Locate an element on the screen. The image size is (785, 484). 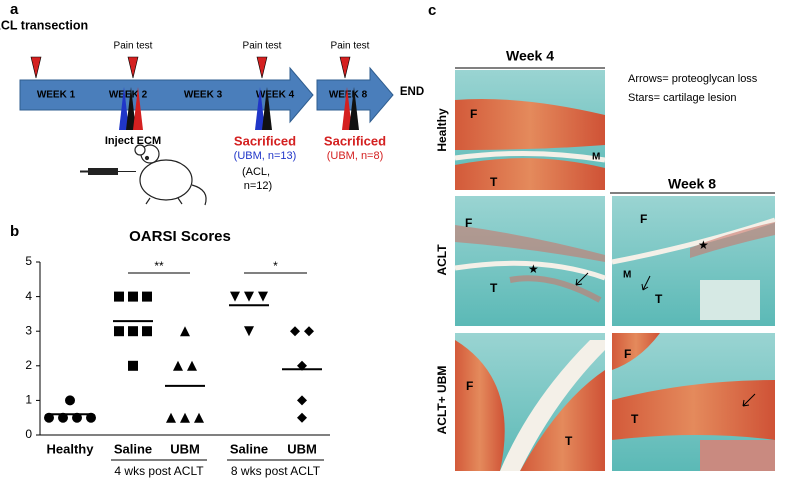
legend-text: Arrows= proteoglycan loss is located at coordinates (693, 79).